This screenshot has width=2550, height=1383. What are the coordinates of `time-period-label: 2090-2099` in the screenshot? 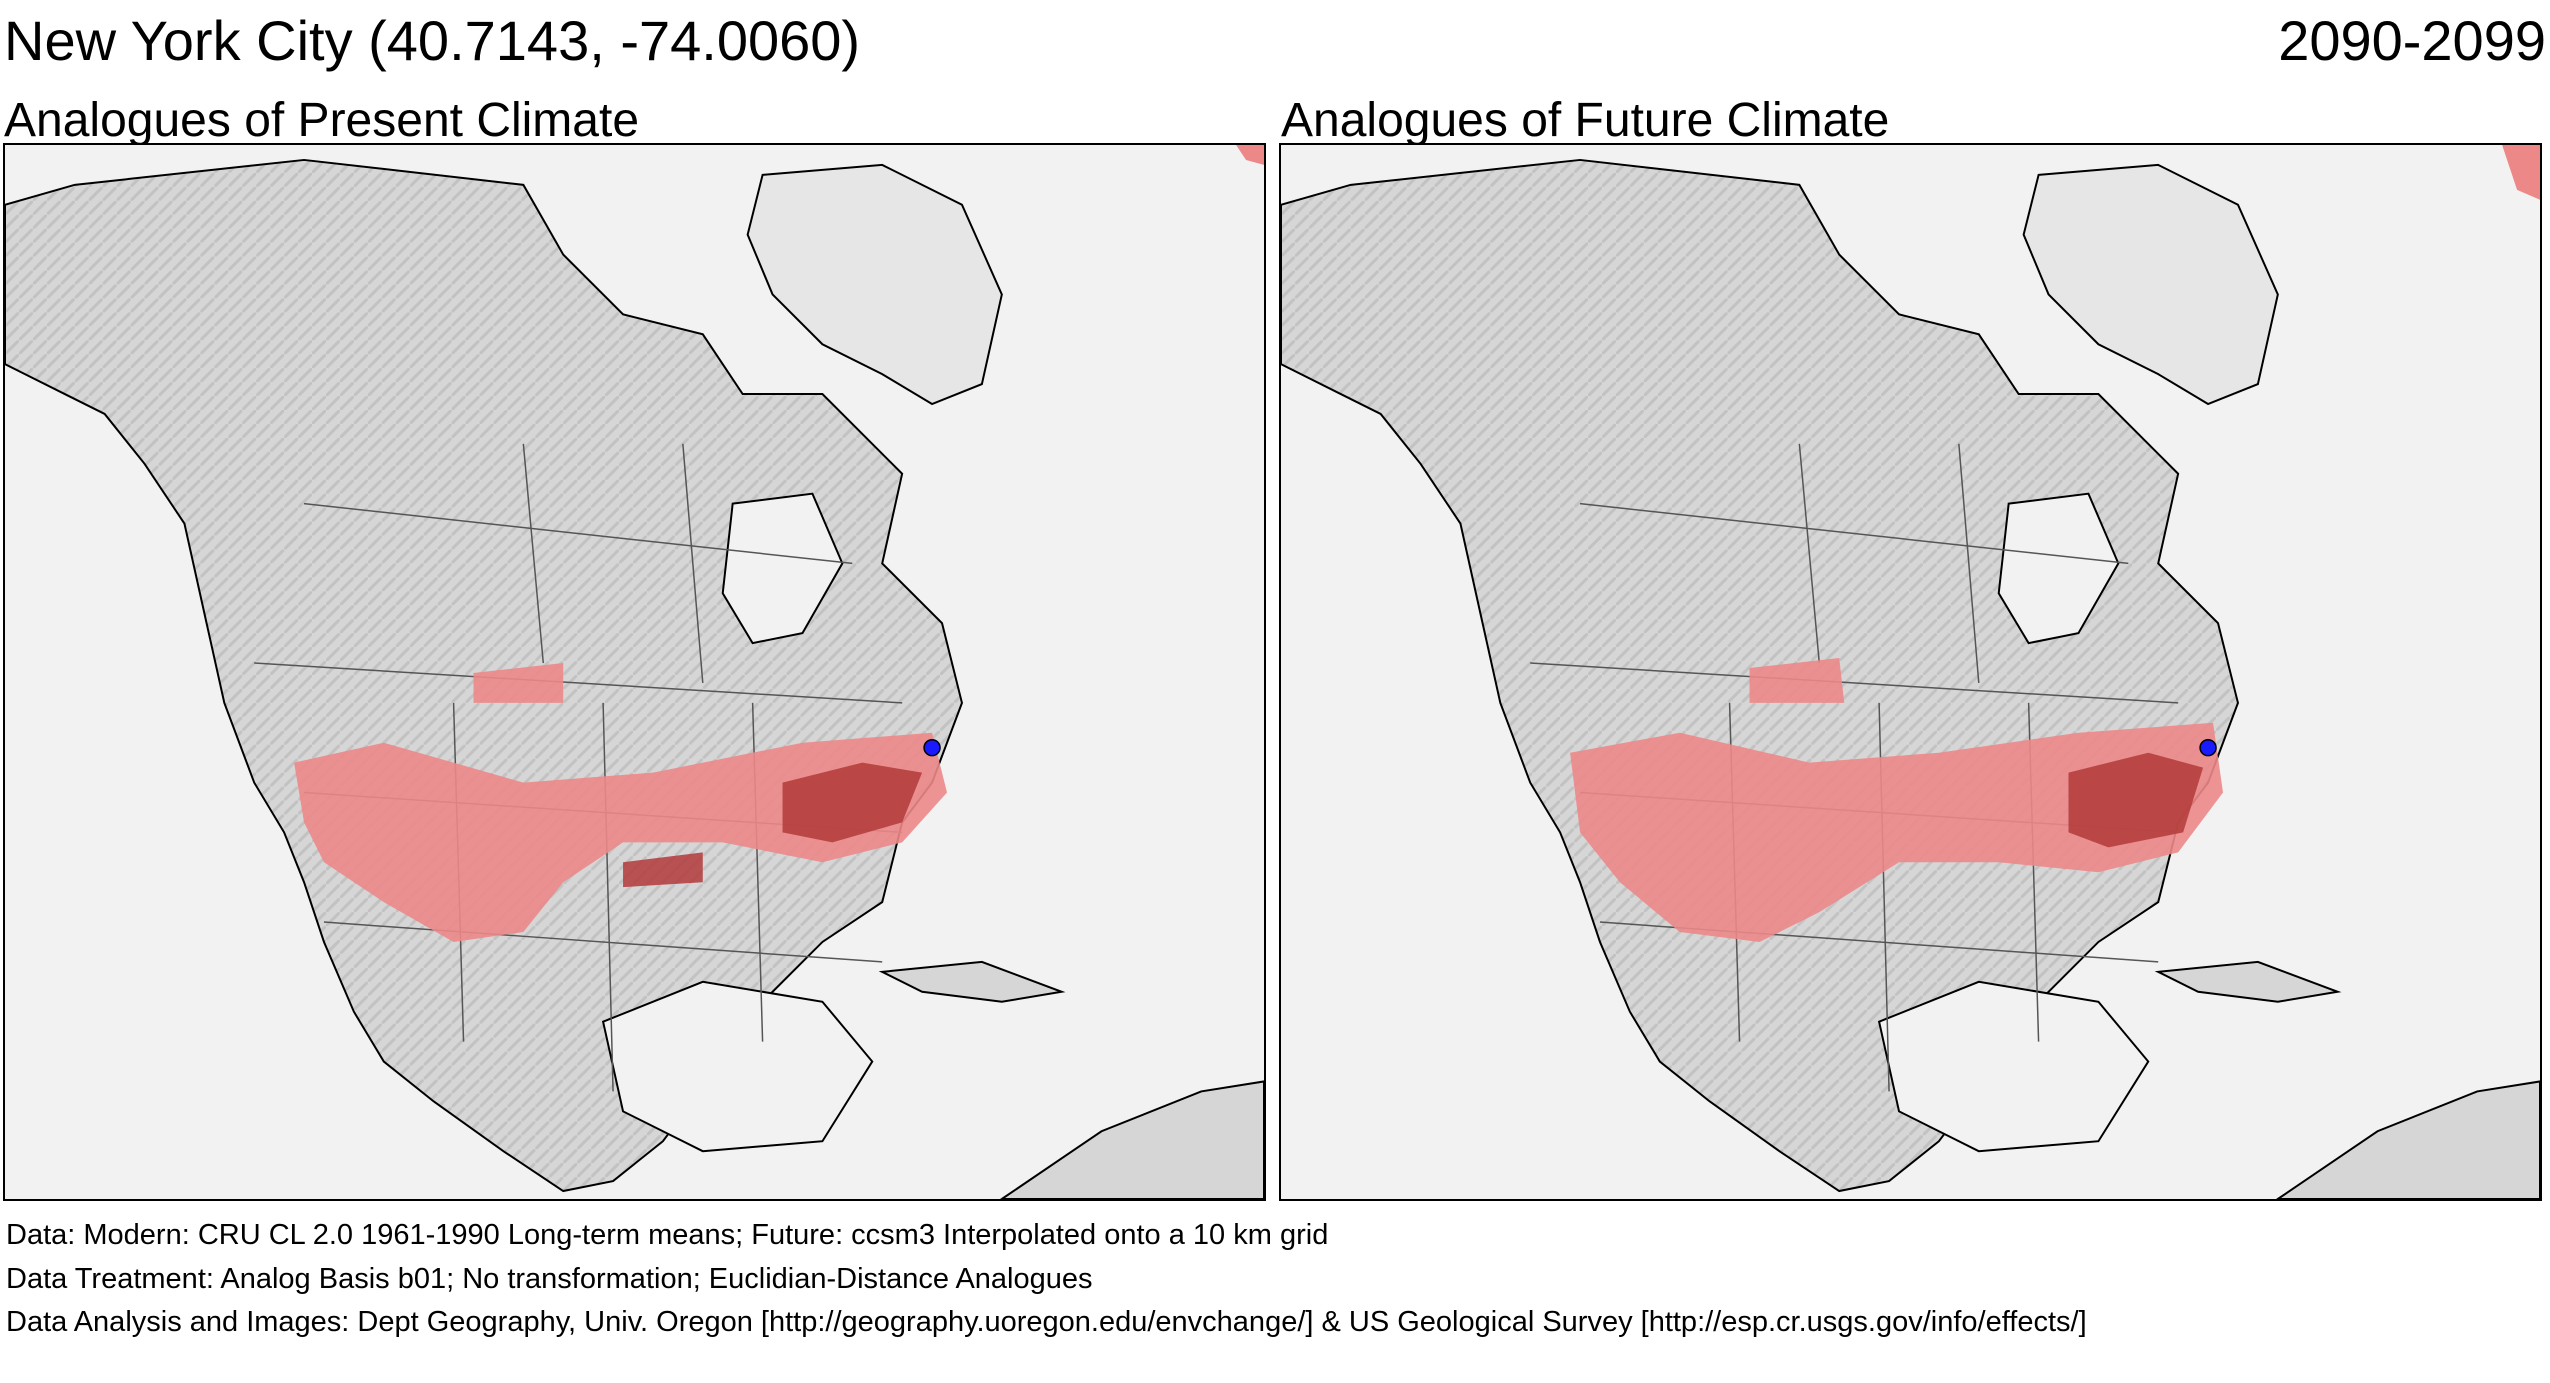 It's located at (2412, 40).